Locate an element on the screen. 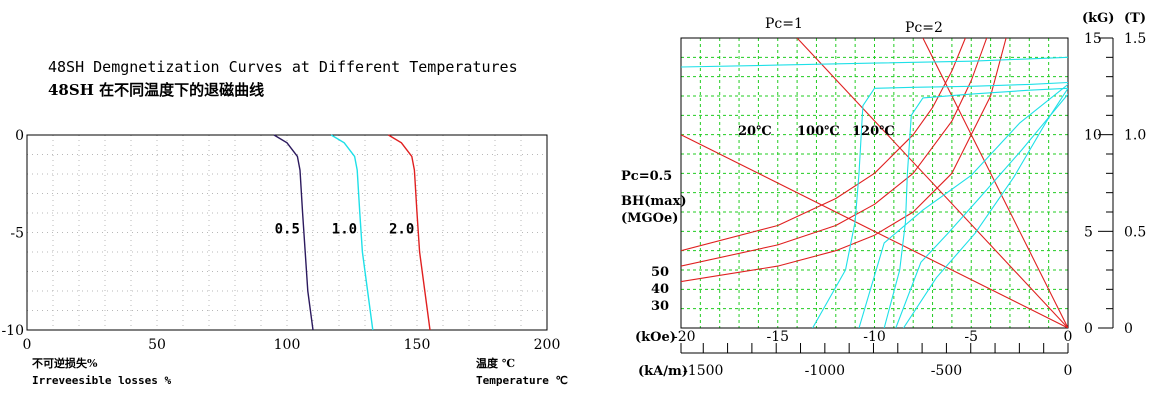  series-label-0.5: 0.5 is located at coordinates (287, 230).